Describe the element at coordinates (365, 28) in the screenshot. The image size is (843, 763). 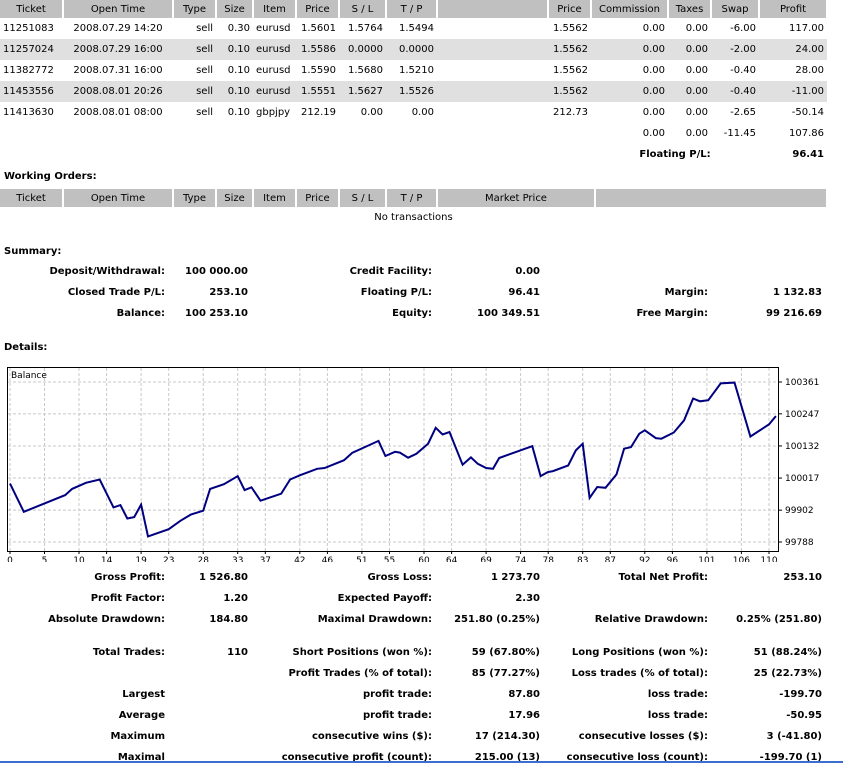
I see `table-cell: 1.5764` at that location.